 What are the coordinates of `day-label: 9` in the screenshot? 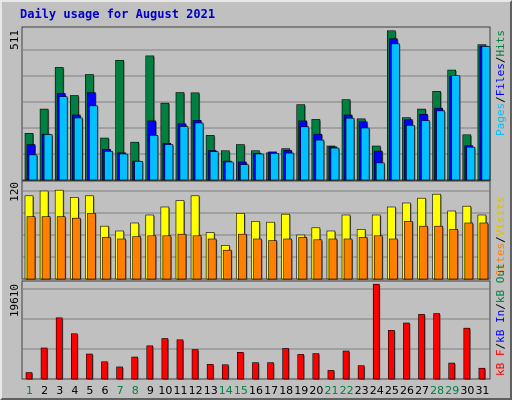 It's located at (150, 390).